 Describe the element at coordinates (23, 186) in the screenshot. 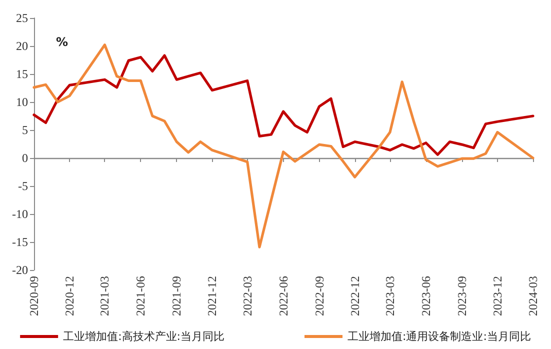

I see `y-tick-label: -5` at that location.